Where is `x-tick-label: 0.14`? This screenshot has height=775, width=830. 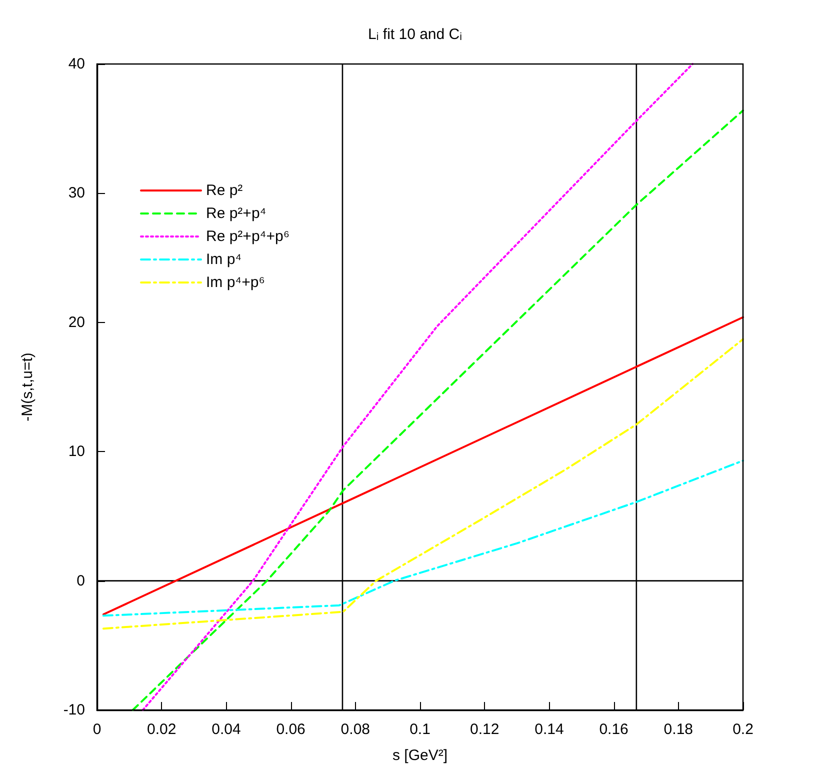
x-tick-label: 0.14 is located at coordinates (549, 729).